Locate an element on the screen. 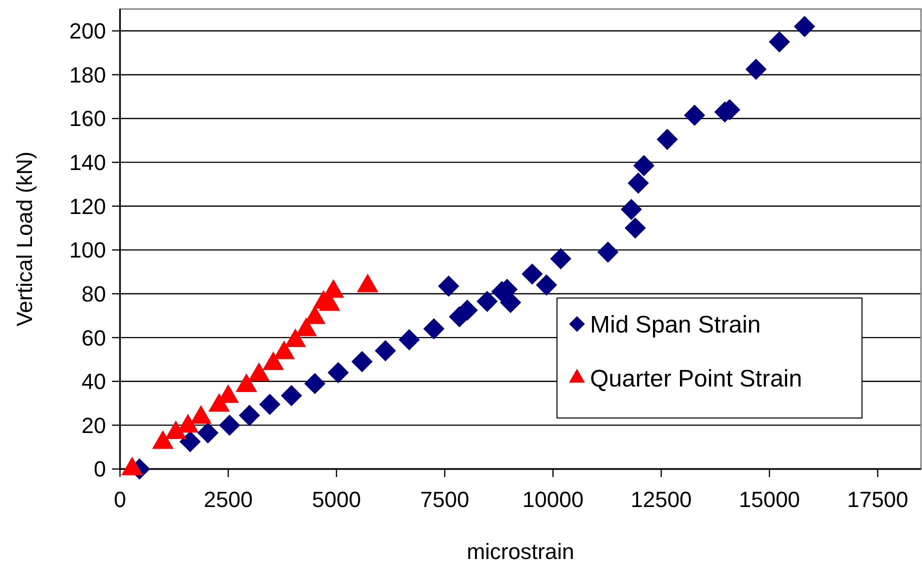  y-tick-label: 140 is located at coordinates (87, 163).